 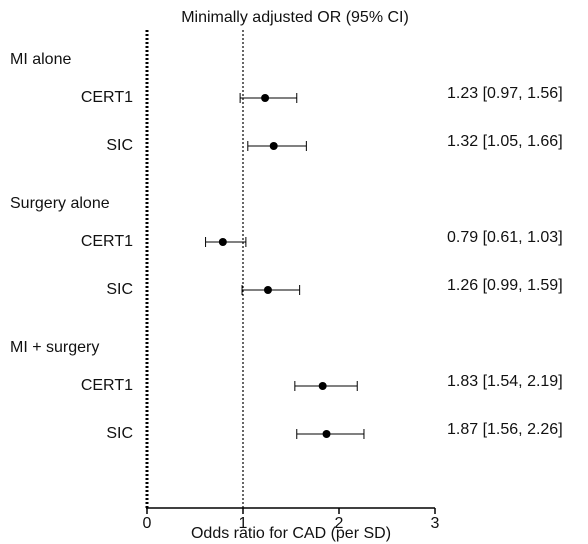 What do you see at coordinates (505, 429) in the screenshot?
I see `value-label: 1.87 [1.56, 2.26]` at bounding box center [505, 429].